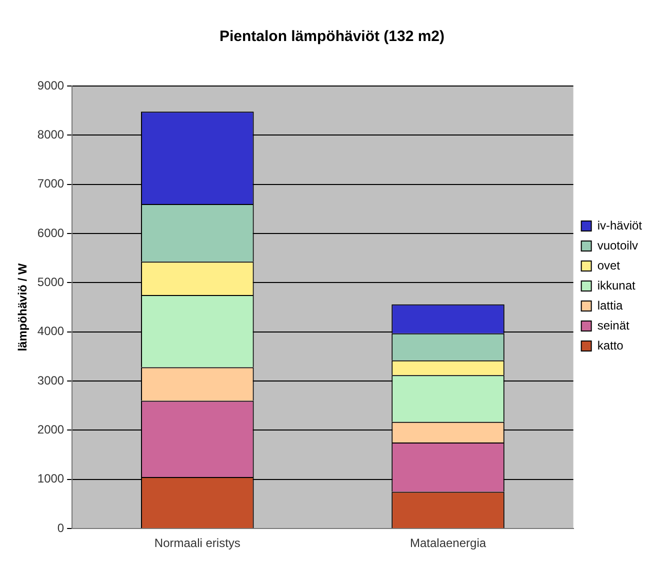  What do you see at coordinates (332, 37) in the screenshot?
I see `chart-title: Pientalon lämpöhäviöt (132 m2)` at bounding box center [332, 37].